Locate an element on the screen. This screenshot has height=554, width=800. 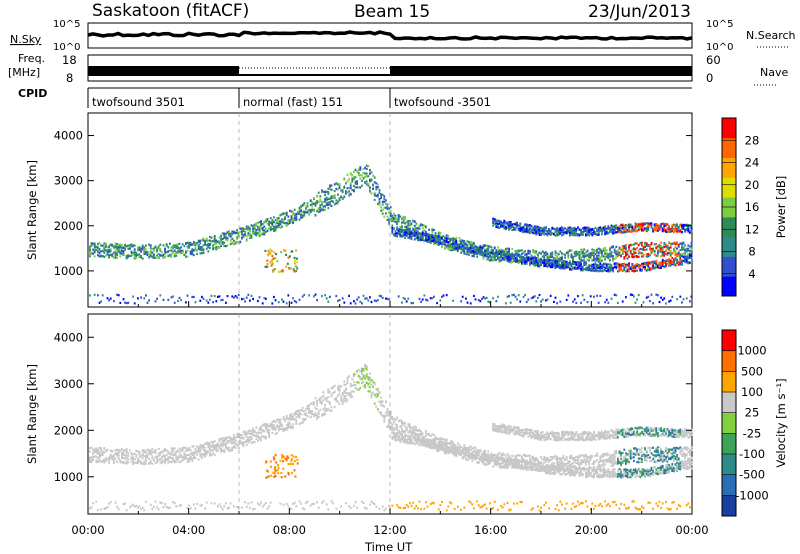
nave-label: Nave is located at coordinates (774, 72).